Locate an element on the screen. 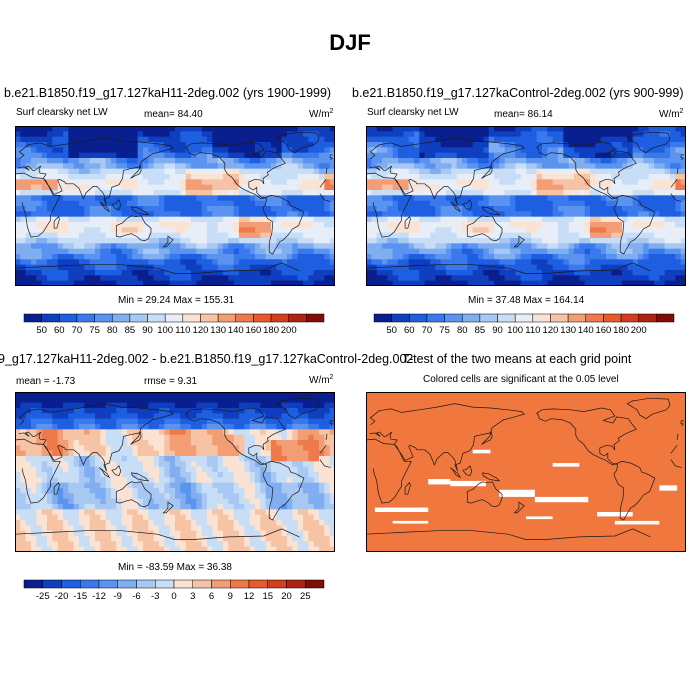 This screenshot has width=700, height=700. panel-1-minmax: Min = 29.24 Max = 155.31 is located at coordinates (176, 300).